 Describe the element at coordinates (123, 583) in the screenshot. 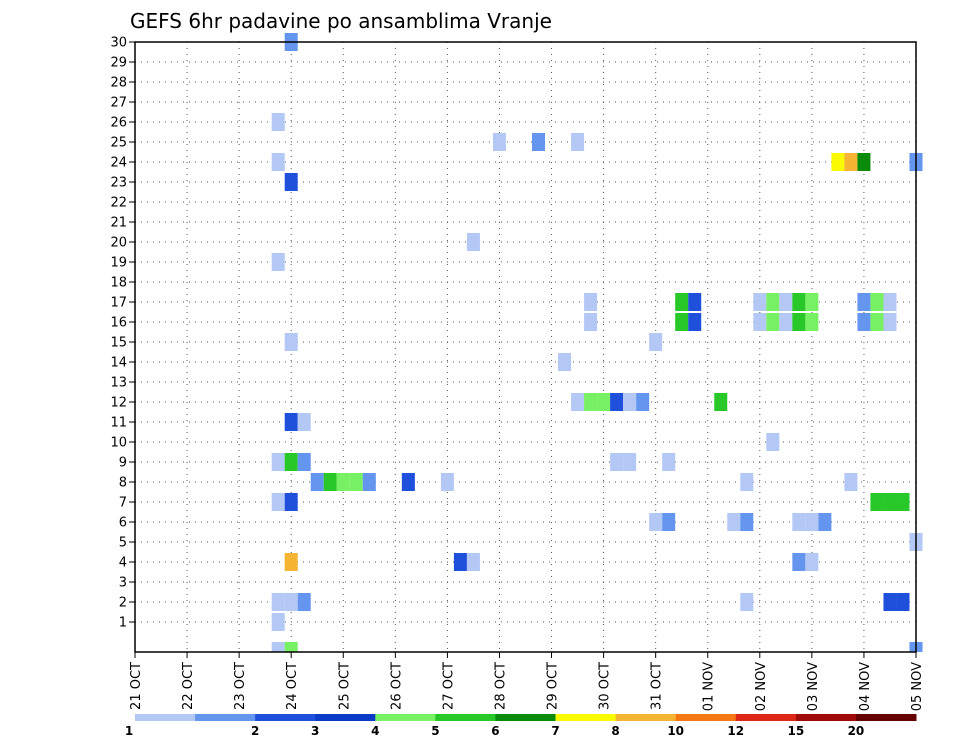

I see `y-tick-label: 3` at that location.